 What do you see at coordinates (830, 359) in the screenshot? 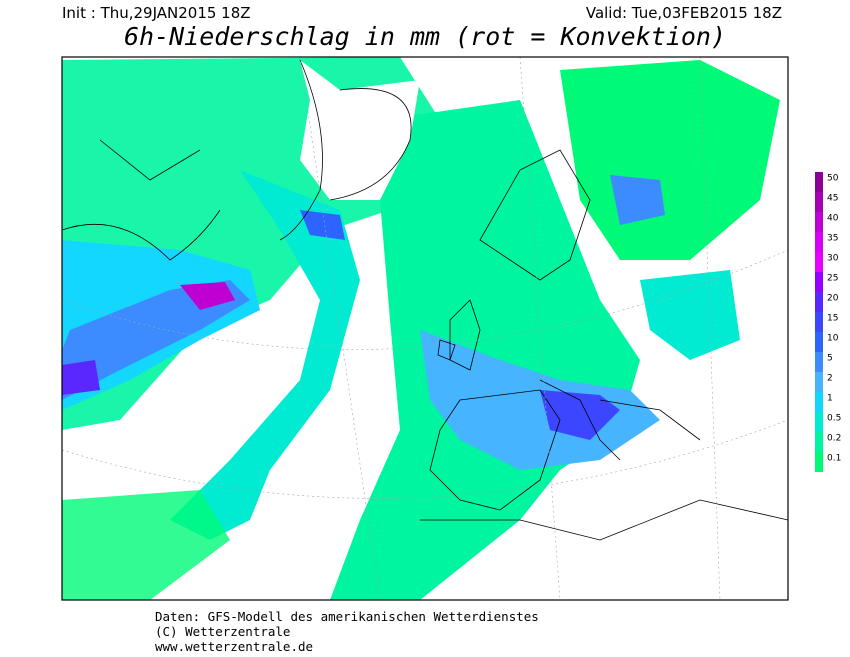
I see `legend-label: 5` at bounding box center [830, 359].